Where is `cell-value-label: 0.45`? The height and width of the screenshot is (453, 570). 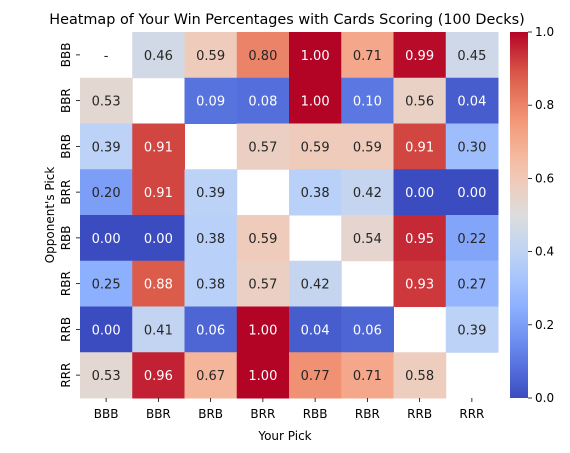 cell-value-label: 0.45 is located at coordinates (471, 56).